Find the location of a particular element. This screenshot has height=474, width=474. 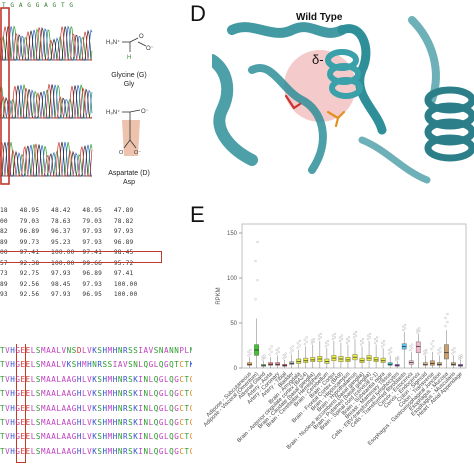

svg-text: O⁻ is located at coordinates (145, 112).